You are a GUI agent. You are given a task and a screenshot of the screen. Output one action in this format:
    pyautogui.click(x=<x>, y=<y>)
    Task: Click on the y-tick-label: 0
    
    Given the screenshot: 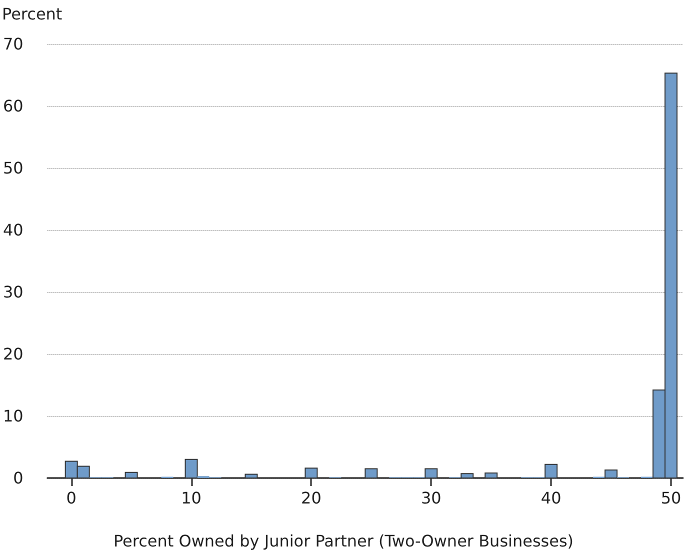 What is the action you would take?
    pyautogui.click(x=18, y=478)
    